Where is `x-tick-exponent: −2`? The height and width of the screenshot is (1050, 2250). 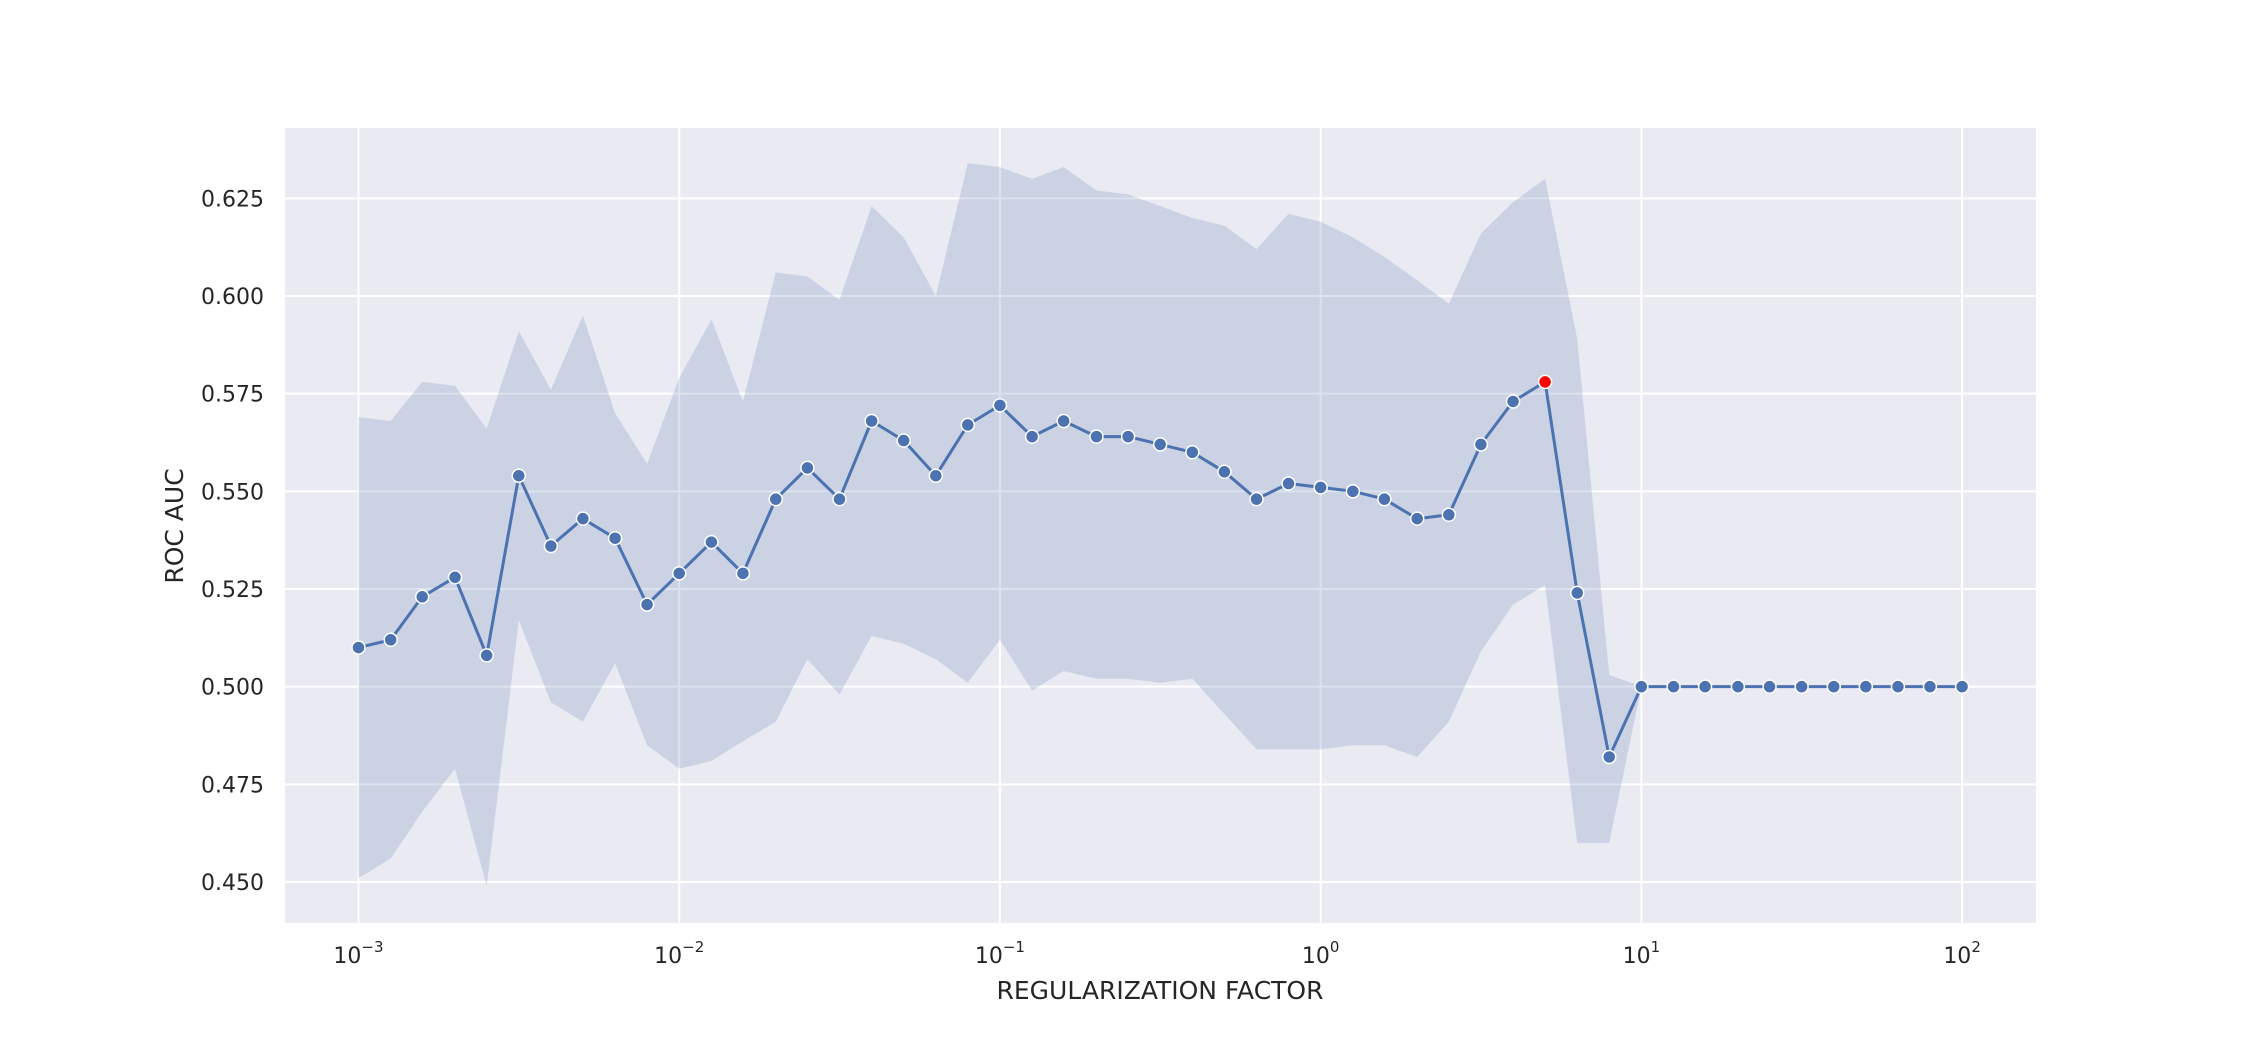
x-tick-exponent: −2 is located at coordinates (693, 947).